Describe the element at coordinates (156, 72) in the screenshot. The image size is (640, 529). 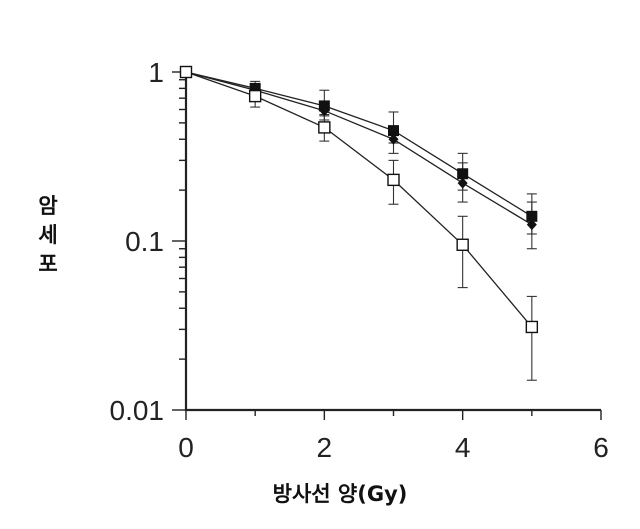
I see `y-tick-label: 1` at that location.